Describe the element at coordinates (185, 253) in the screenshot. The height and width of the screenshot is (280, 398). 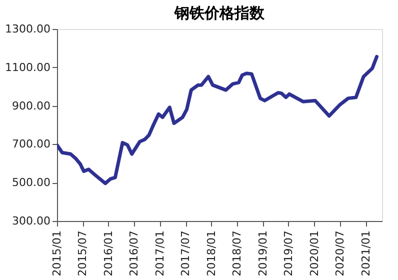
I see `x-tick-label: 2017/07` at that location.